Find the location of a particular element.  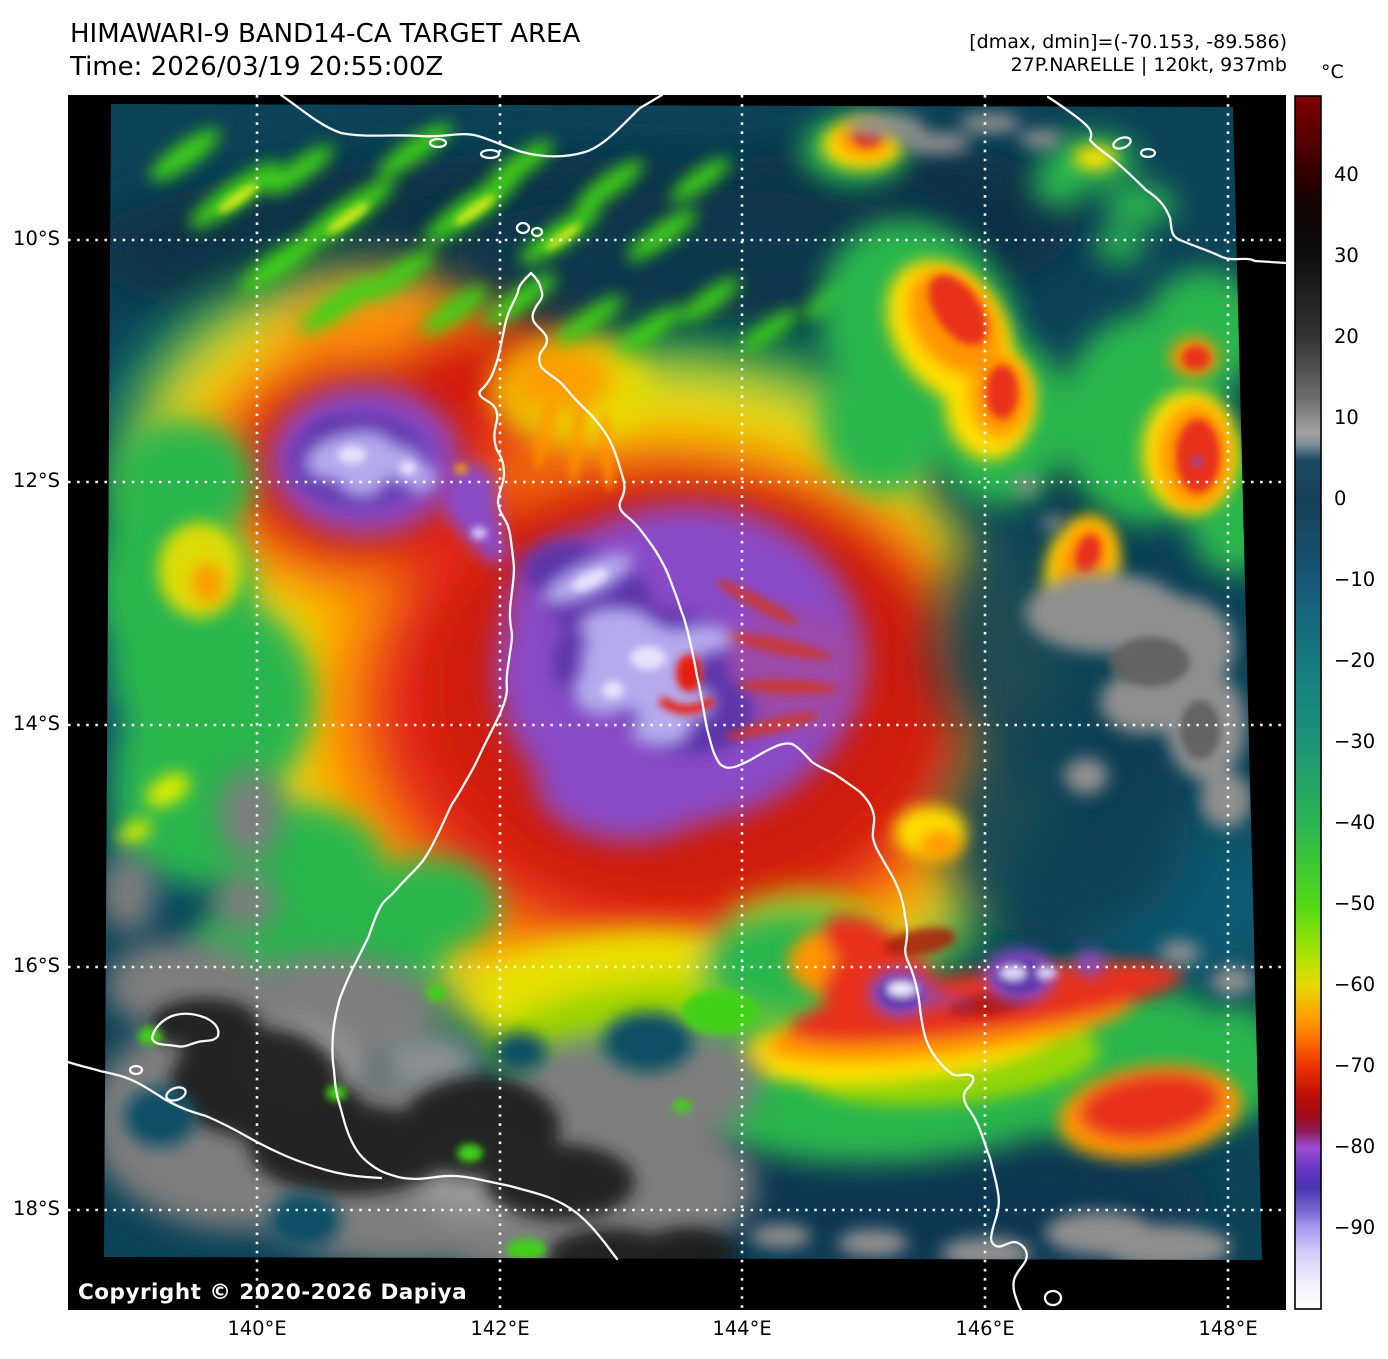

colorbar-tick: −10 is located at coordinates (1355, 579).